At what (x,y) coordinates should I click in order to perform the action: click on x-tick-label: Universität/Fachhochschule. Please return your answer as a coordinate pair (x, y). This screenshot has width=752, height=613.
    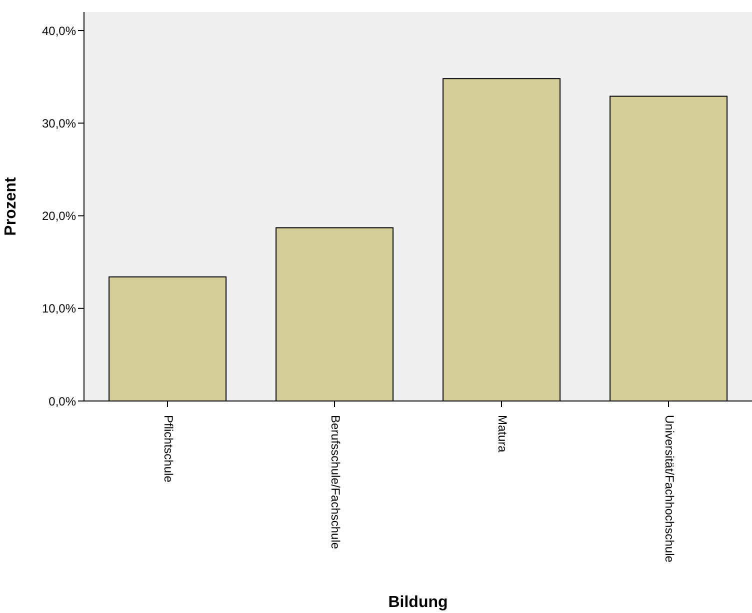
    Looking at the image, I should click on (669, 489).